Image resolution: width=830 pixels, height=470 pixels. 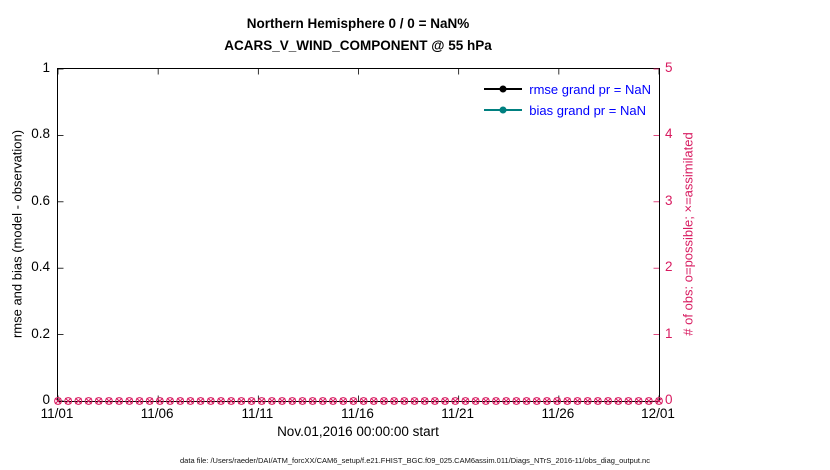 What do you see at coordinates (358, 23) in the screenshot?
I see `title-line1: Northern Hemisphere 0 / 0 = NaN%` at bounding box center [358, 23].